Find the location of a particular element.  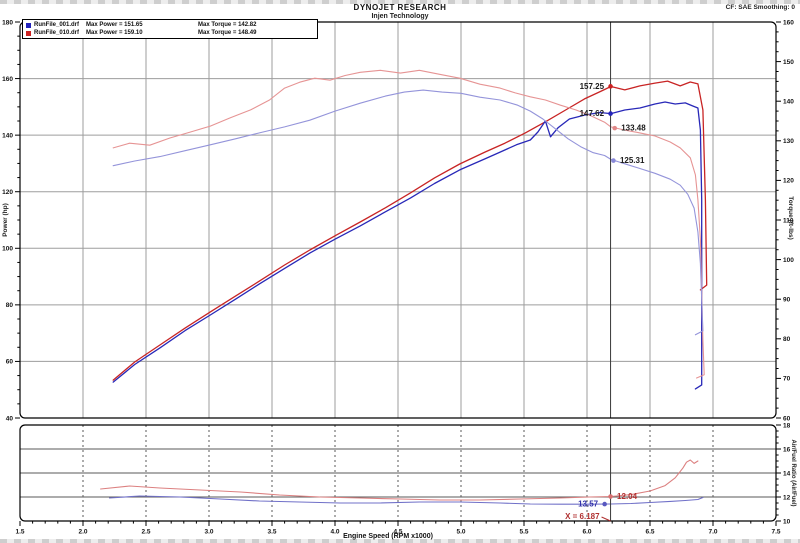

run001-color-swatch is located at coordinates (28, 25).